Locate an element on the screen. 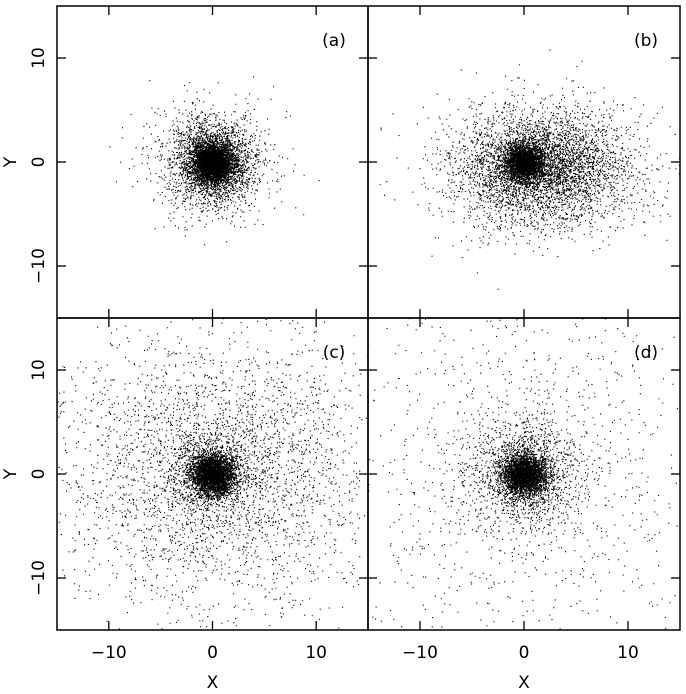 The image size is (686, 694). panel-label: (b) is located at coordinates (646, 41).